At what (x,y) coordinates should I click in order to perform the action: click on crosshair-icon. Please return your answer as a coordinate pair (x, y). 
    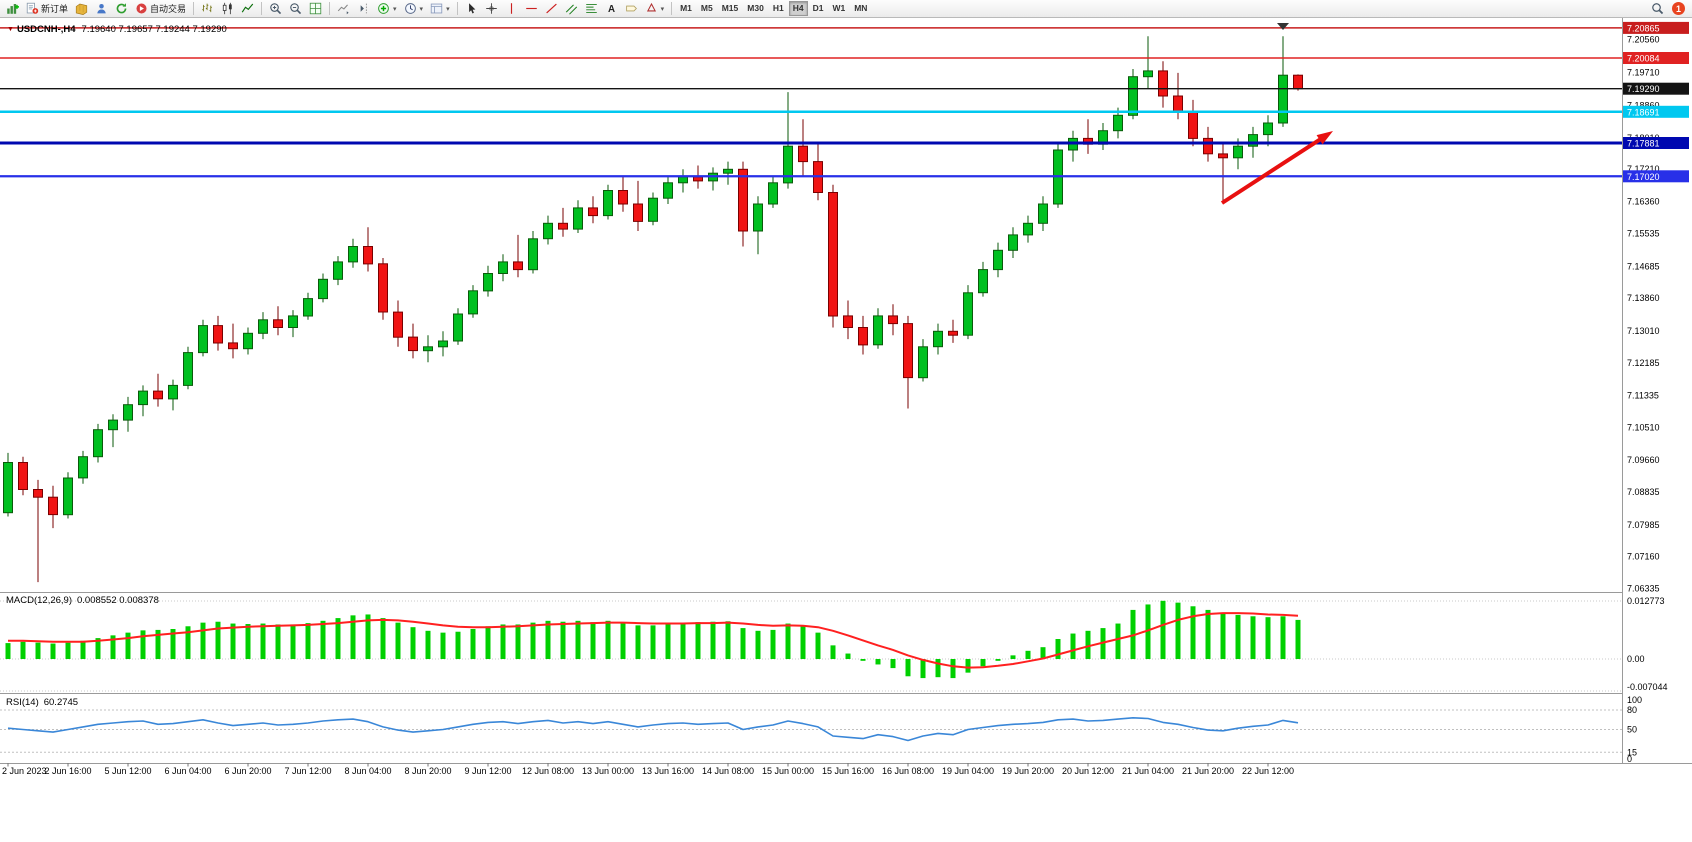
    Looking at the image, I should click on (491, 8).